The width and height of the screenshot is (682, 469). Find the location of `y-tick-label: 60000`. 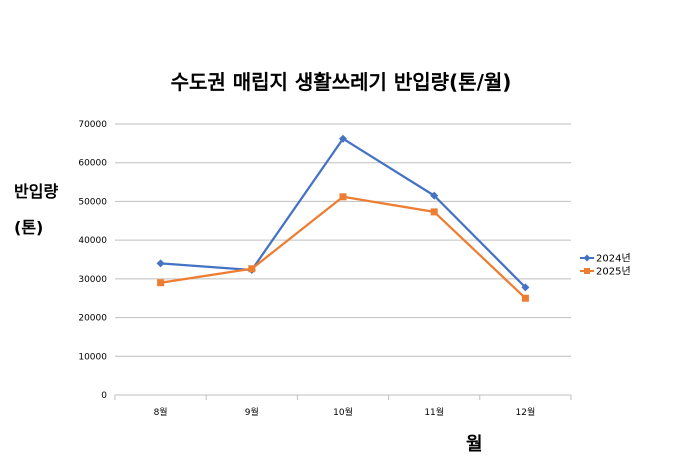

y-tick-label: 60000 is located at coordinates (92, 164).